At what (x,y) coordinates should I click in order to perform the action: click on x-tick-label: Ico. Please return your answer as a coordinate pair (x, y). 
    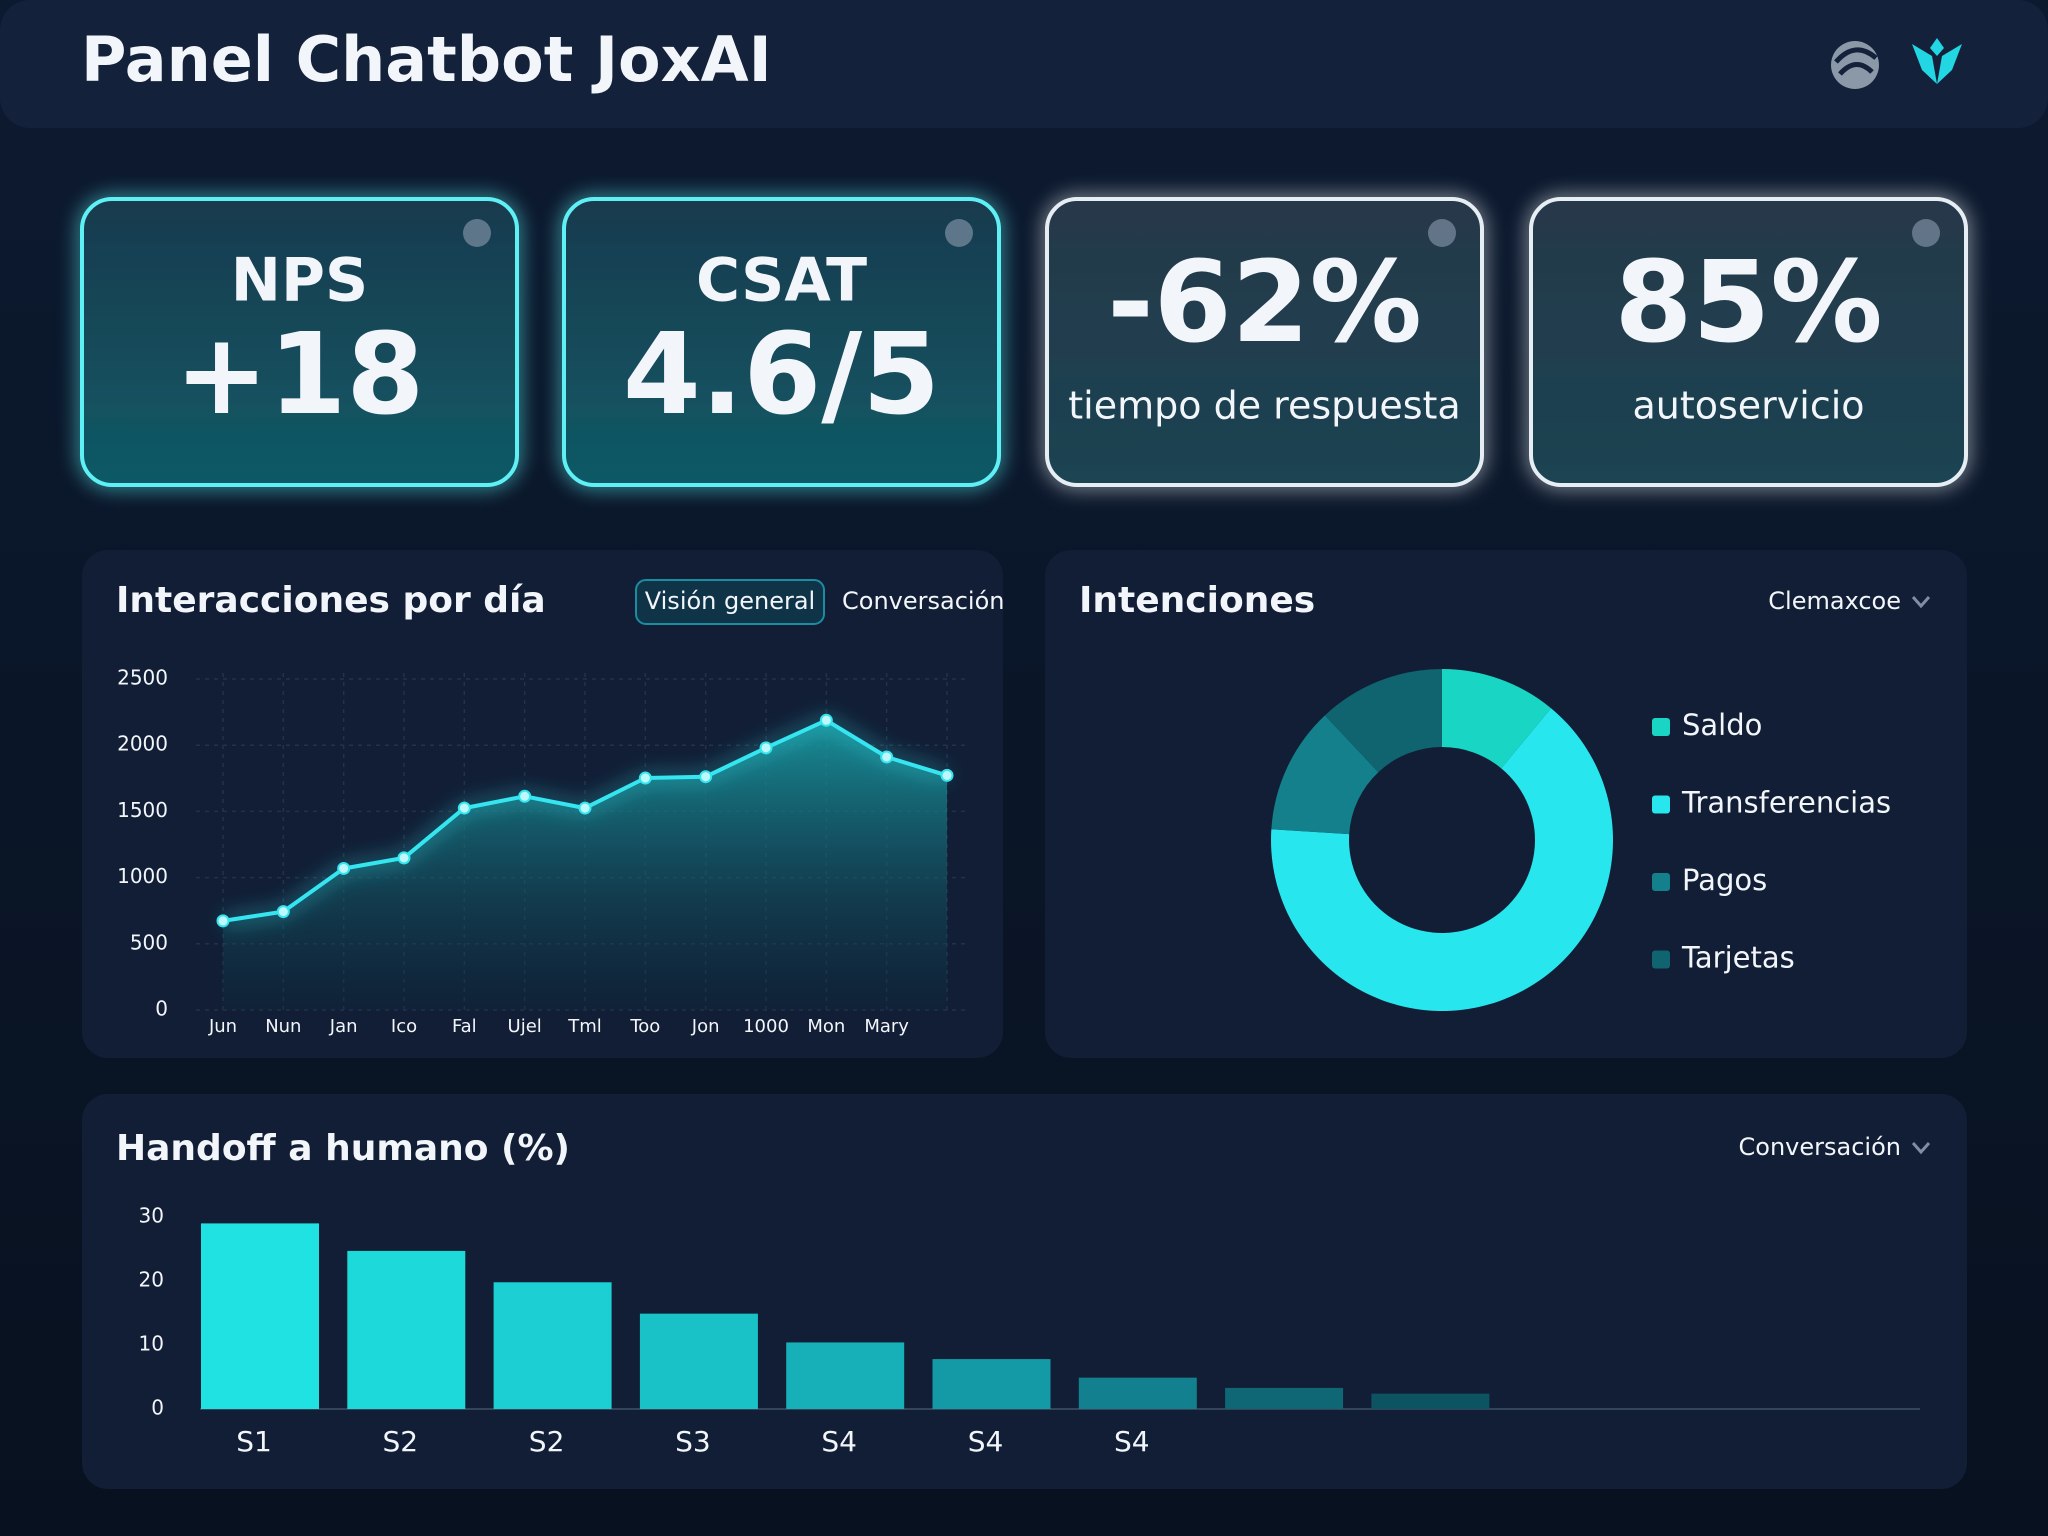
    Looking at the image, I should click on (404, 1026).